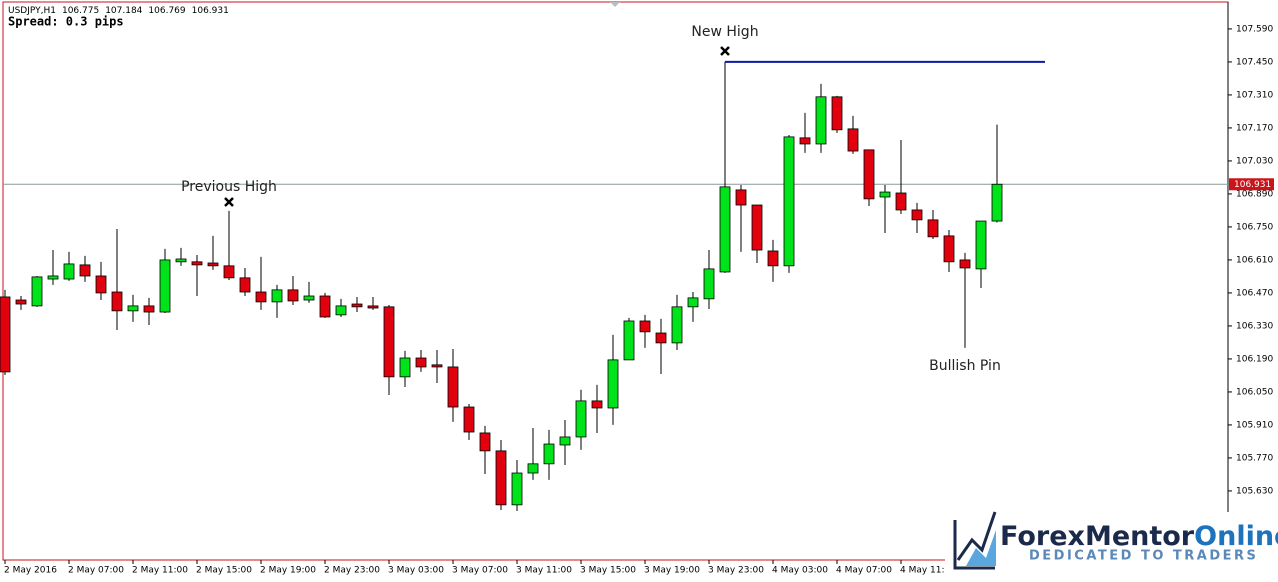 This screenshot has width=1278, height=582. What do you see at coordinates (1254, 62) in the screenshot?
I see `y-tick-label: 107.450` at bounding box center [1254, 62].